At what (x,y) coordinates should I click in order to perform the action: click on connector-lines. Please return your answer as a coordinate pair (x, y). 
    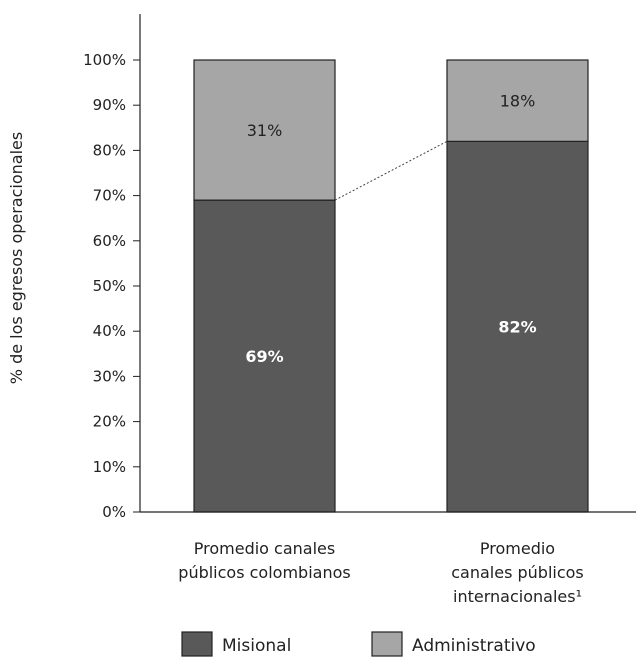
    Looking at the image, I should click on (391, 170).